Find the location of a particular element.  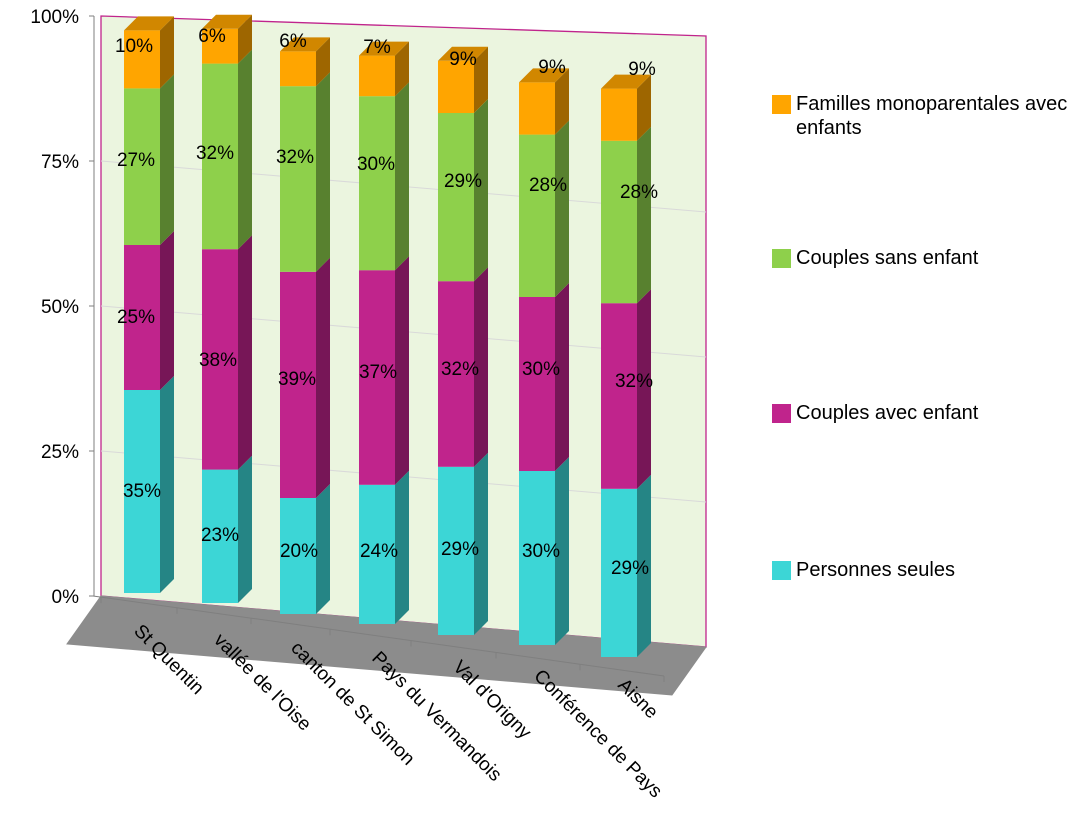

data-label: 27% is located at coordinates (136, 160).